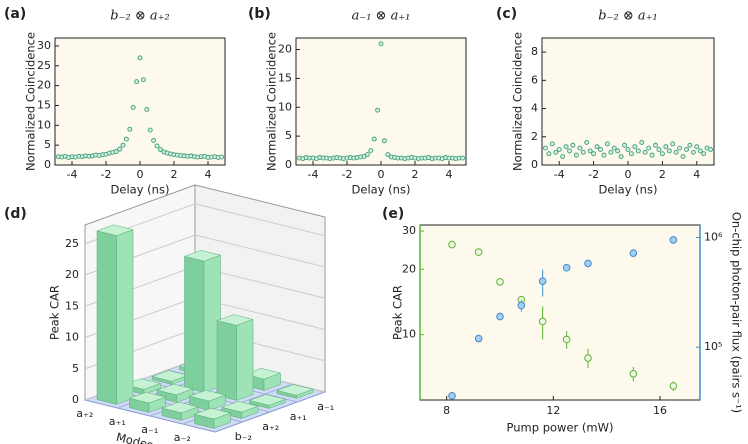  Describe the element at coordinates (713, 236) in the screenshot. I see `y2-tick-label: 10⁶` at that location.